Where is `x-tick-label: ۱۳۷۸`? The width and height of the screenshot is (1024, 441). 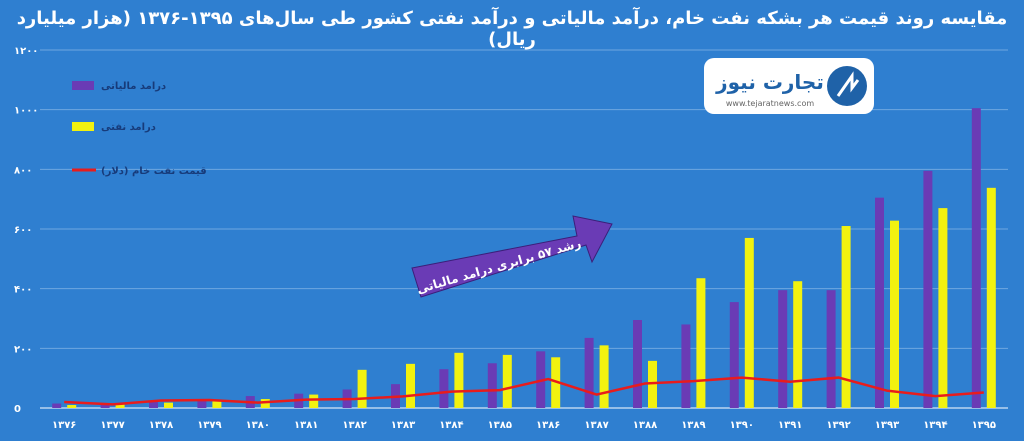
x-tick-label: ۱۳۷۸ is located at coordinates (161, 425).